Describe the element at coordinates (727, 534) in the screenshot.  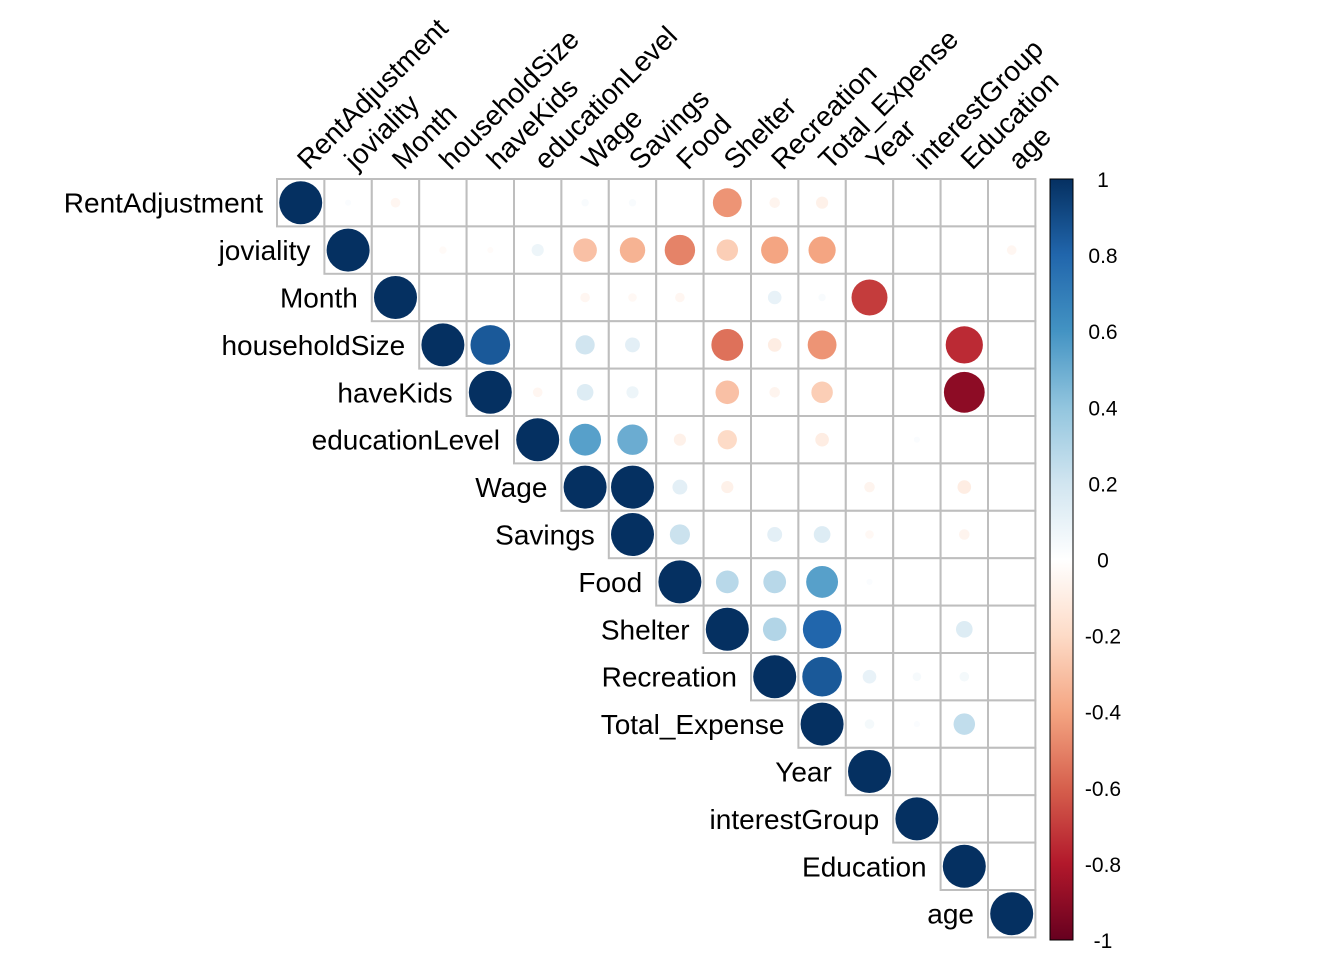
I see `cell-savings-shelter` at that location.